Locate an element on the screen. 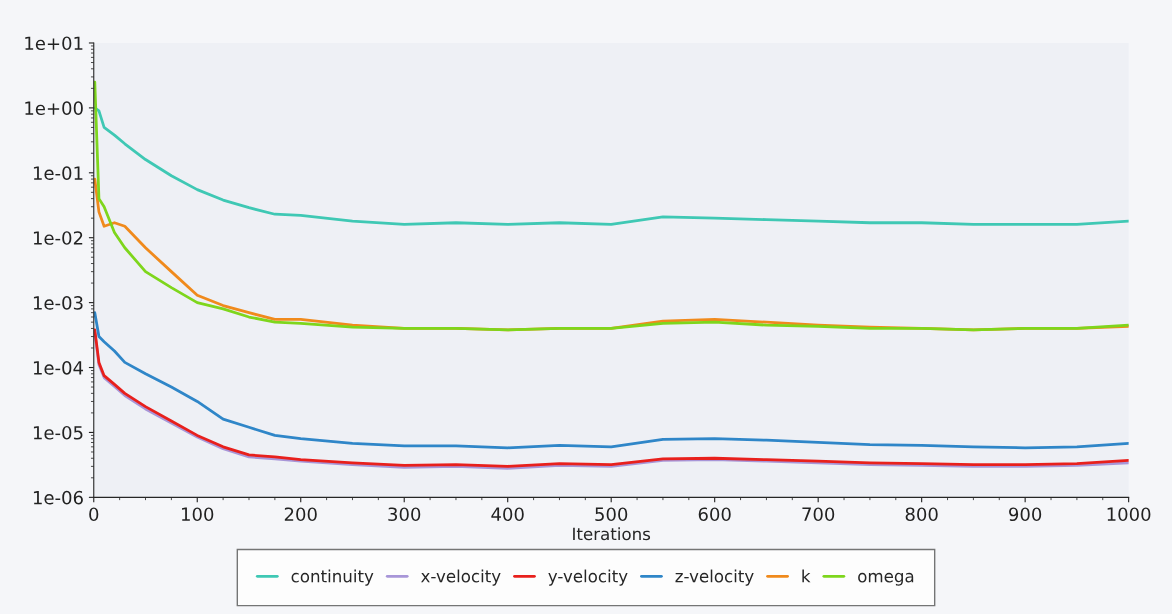 The height and width of the screenshot is (614, 1172). legend-label: x-velocity is located at coordinates (461, 577).